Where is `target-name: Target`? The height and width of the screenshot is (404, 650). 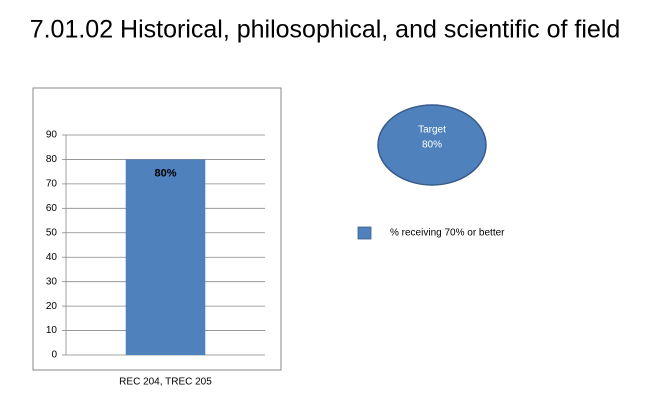
target-name: Target is located at coordinates (432, 130).